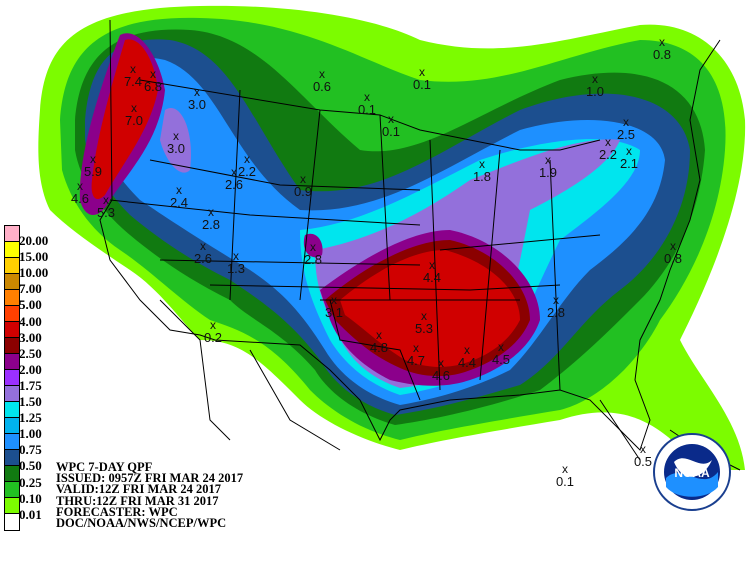  Describe the element at coordinates (153, 86) in the screenshot. I see `maximum-value-label: 6.8` at that location.